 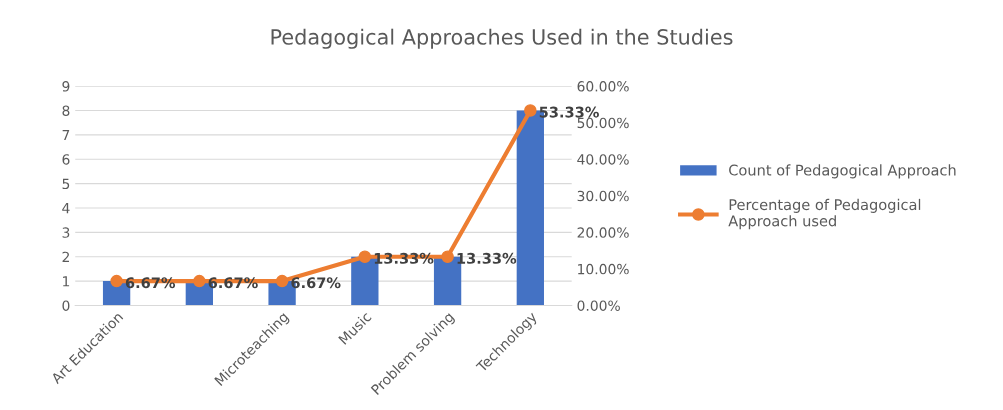 What do you see at coordinates (569, 112) in the screenshot?
I see `data-label: 53.33%` at bounding box center [569, 112].